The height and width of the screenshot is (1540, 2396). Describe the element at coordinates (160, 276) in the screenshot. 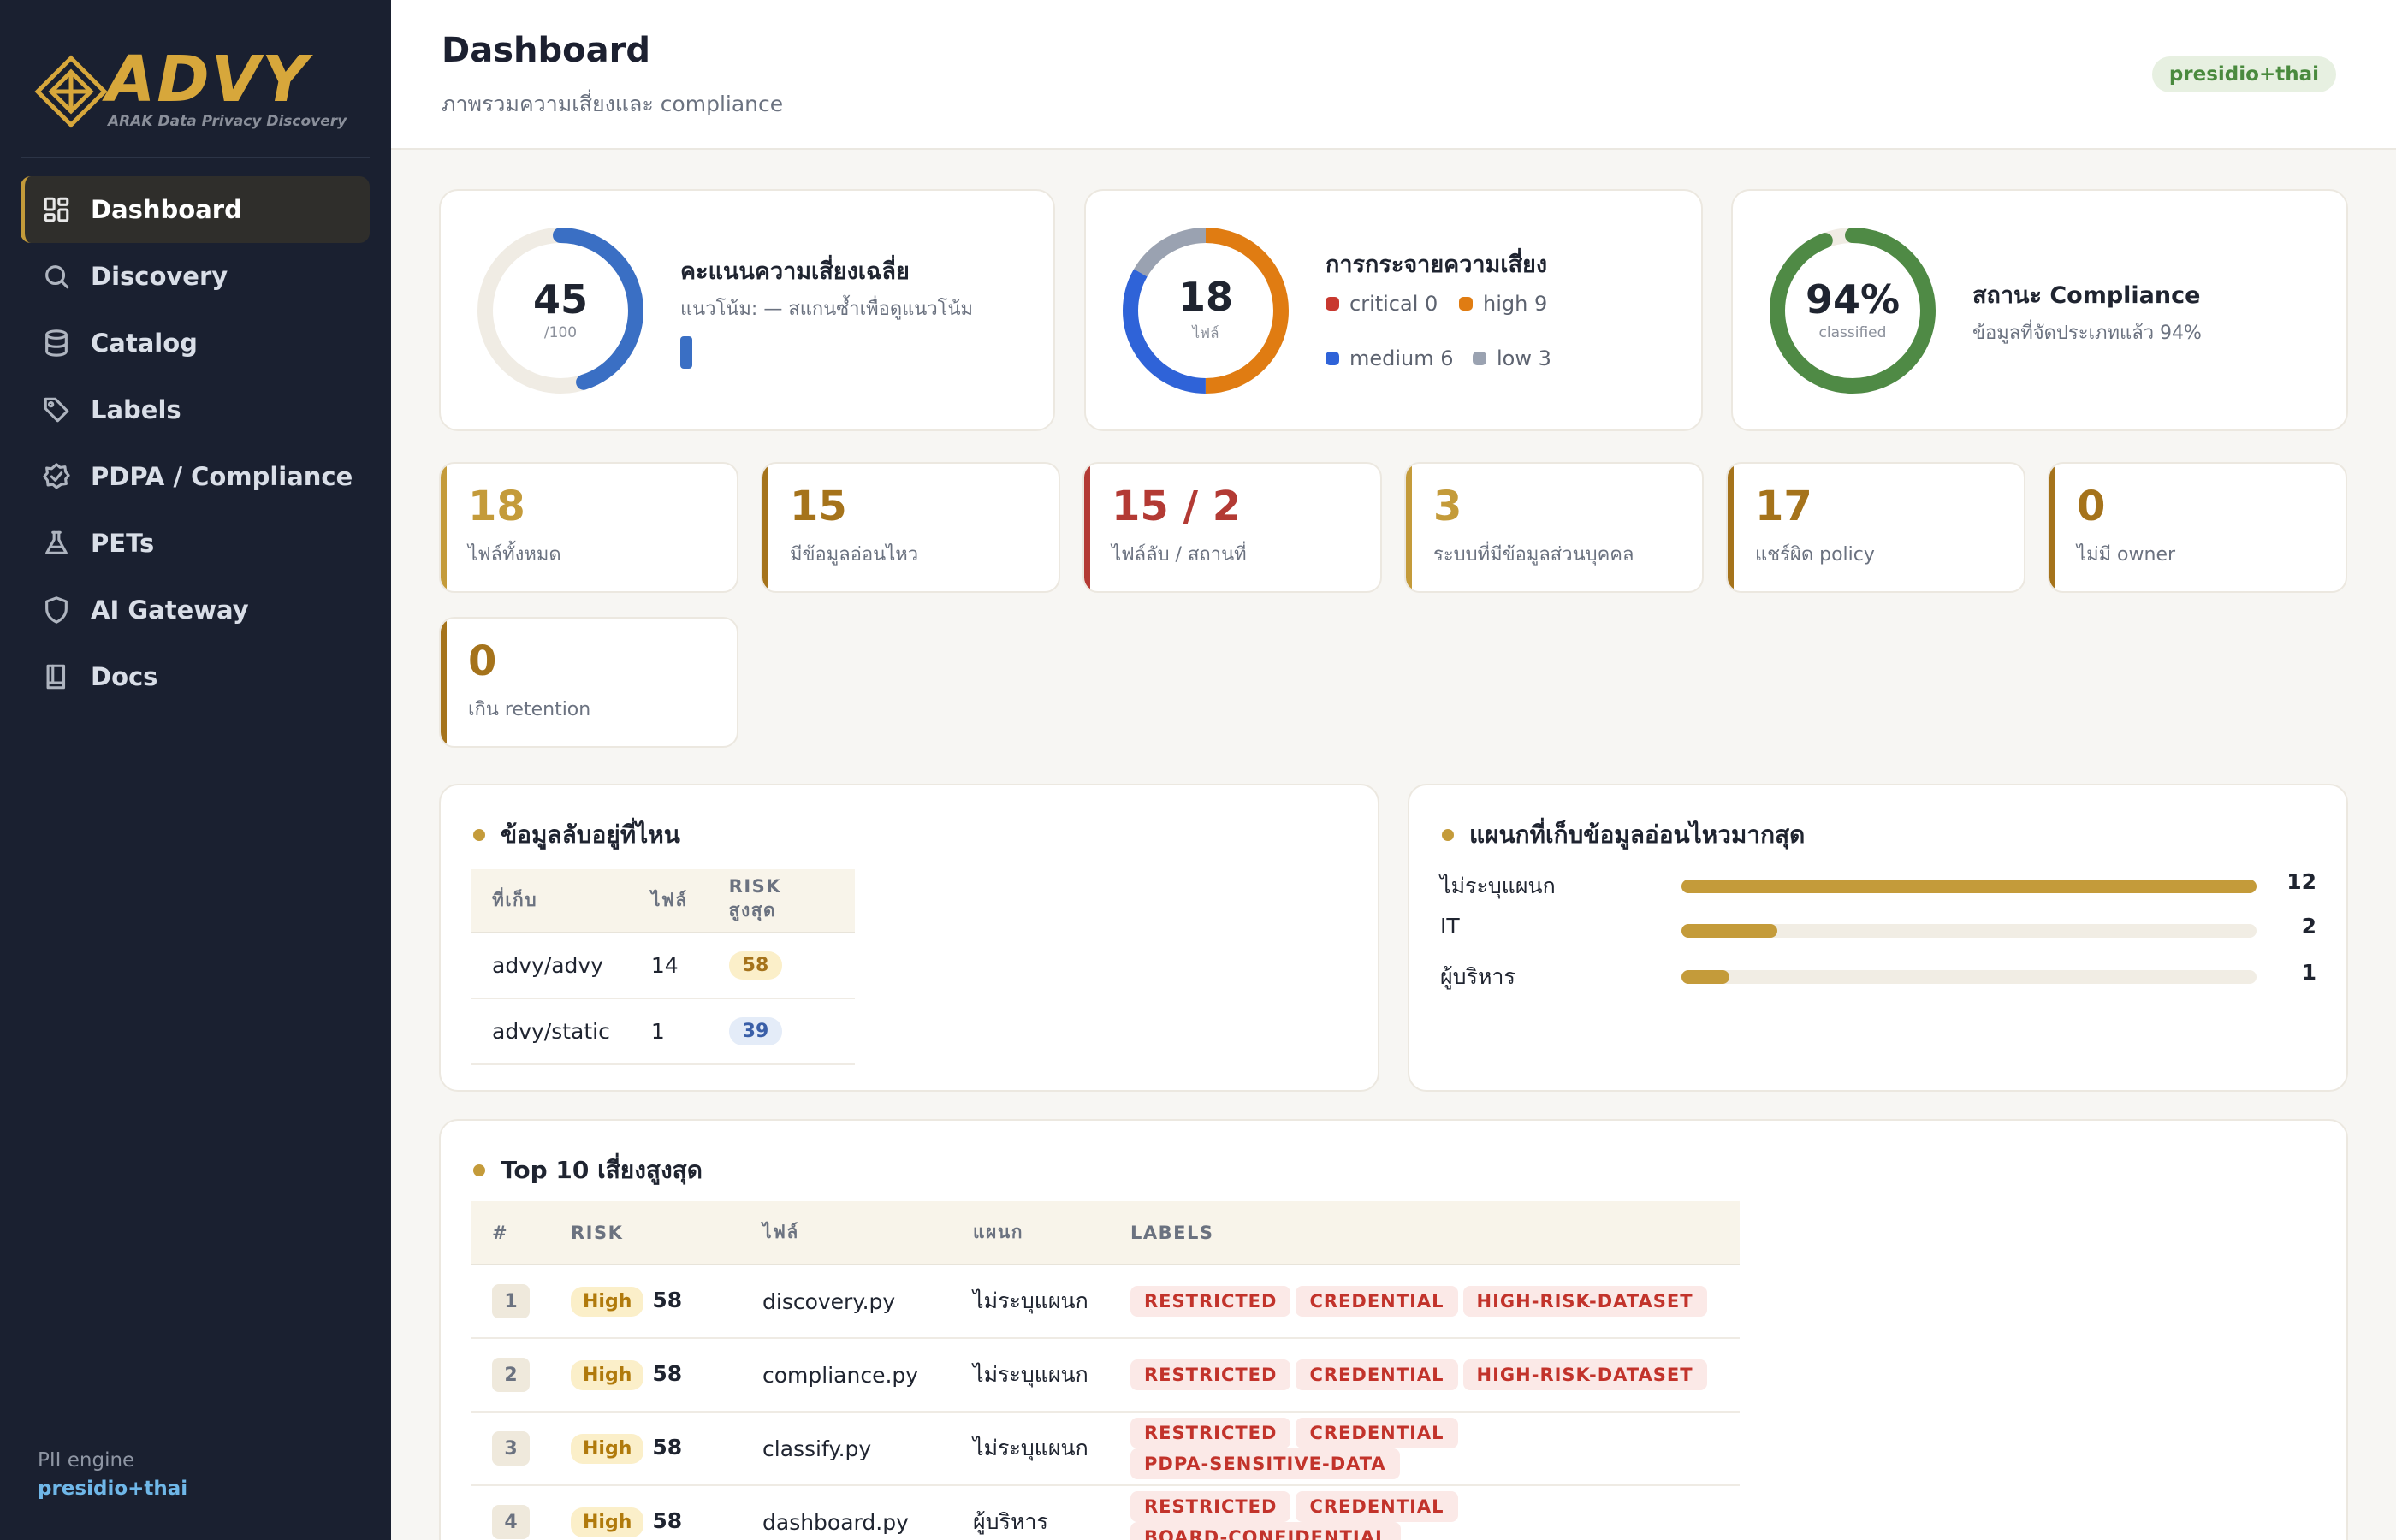

I see `sidebar-item-label: Discovery` at that location.